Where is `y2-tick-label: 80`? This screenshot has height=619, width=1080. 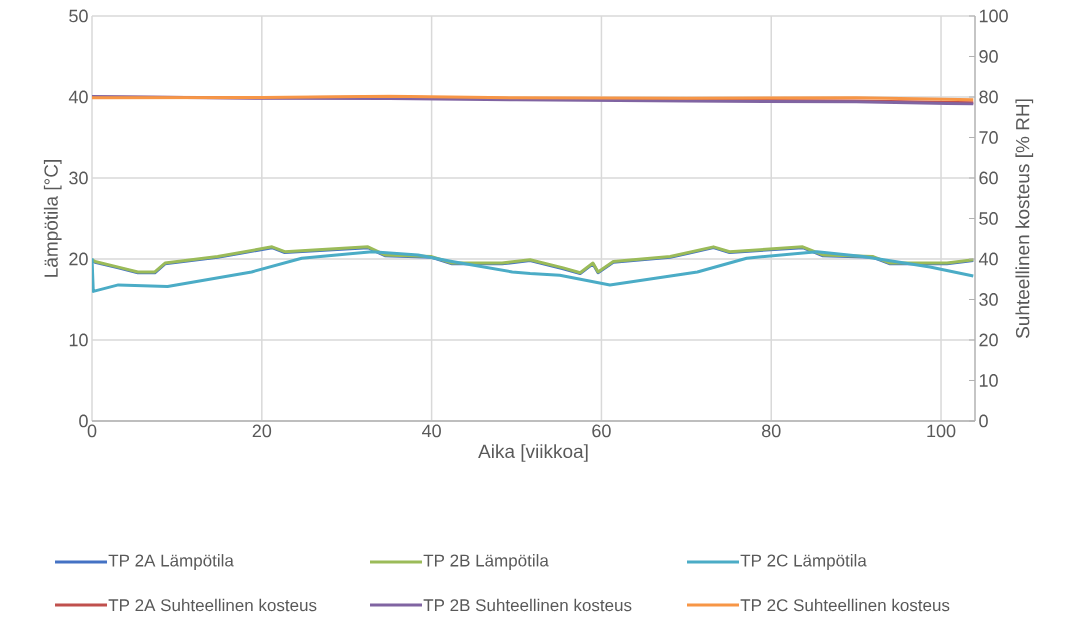
y2-tick-label: 80 is located at coordinates (988, 97).